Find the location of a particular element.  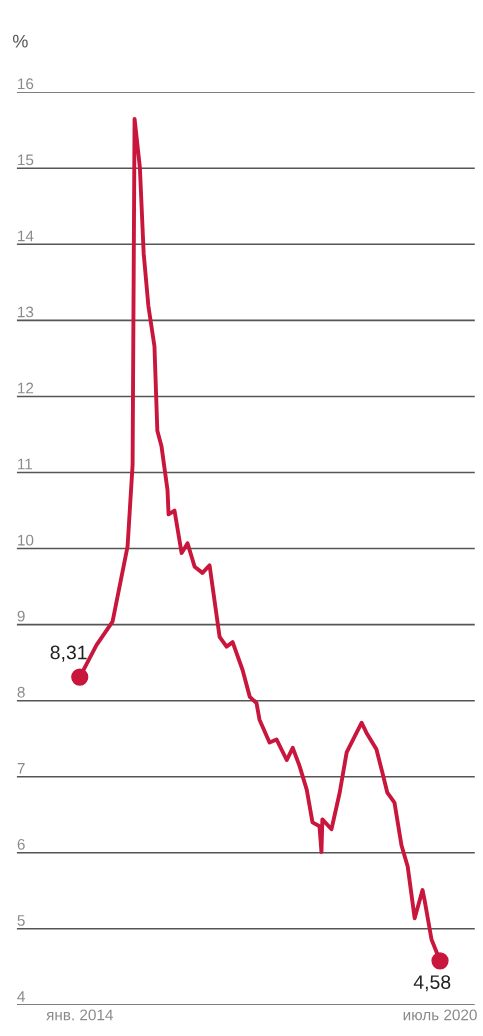

y-axis-title: % is located at coordinates (20, 41).